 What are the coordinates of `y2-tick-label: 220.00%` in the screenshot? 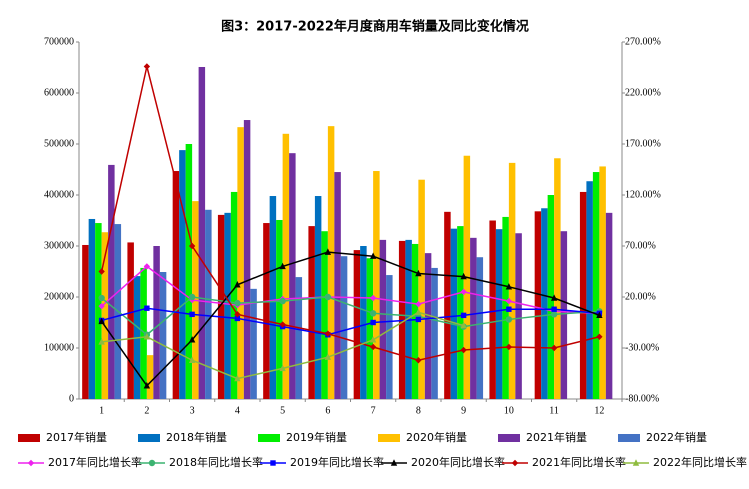 It's located at (643, 92).